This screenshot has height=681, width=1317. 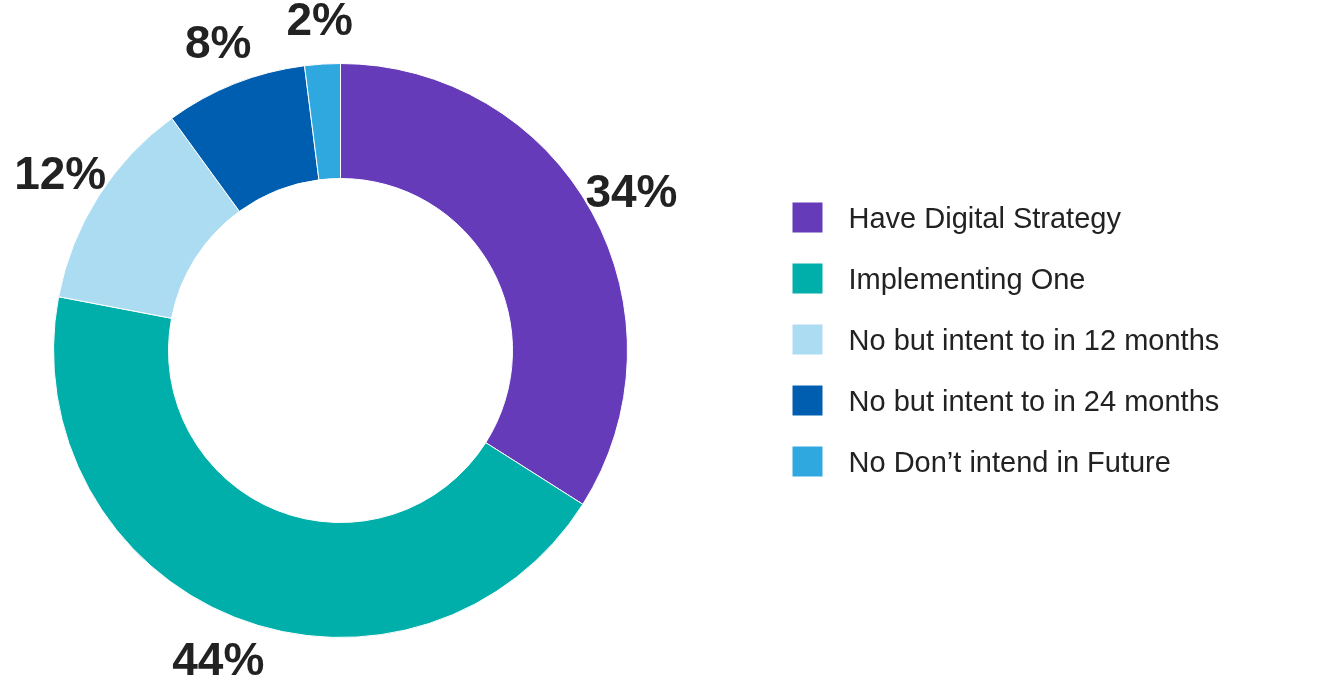 I want to click on data-label: 44%, so click(x=218, y=657).